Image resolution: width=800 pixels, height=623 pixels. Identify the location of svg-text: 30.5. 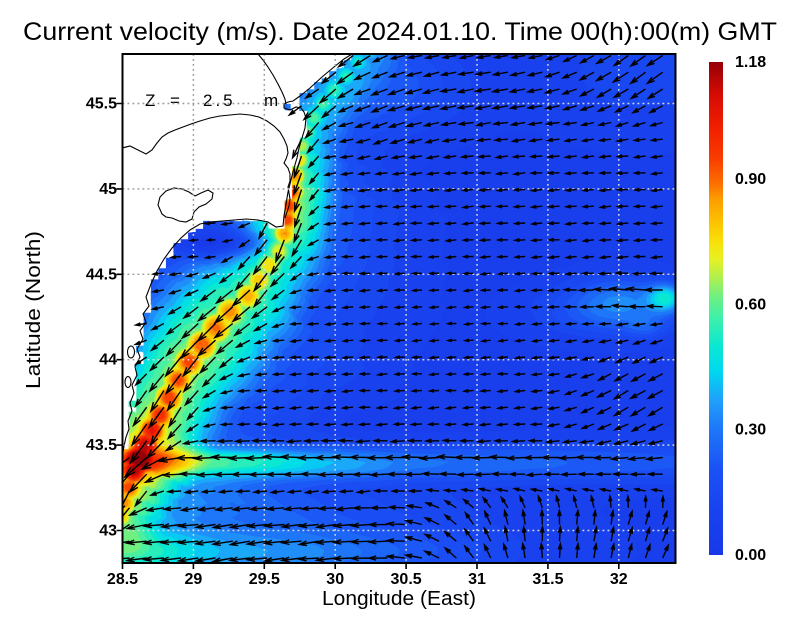
(406, 579).